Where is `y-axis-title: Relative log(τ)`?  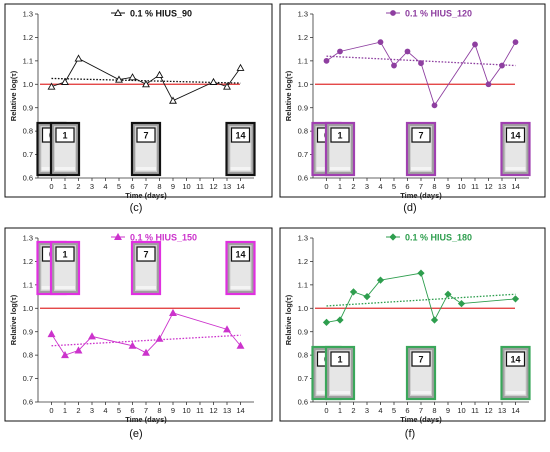
y-axis-title: Relative log(τ) is located at coordinates (13, 319).